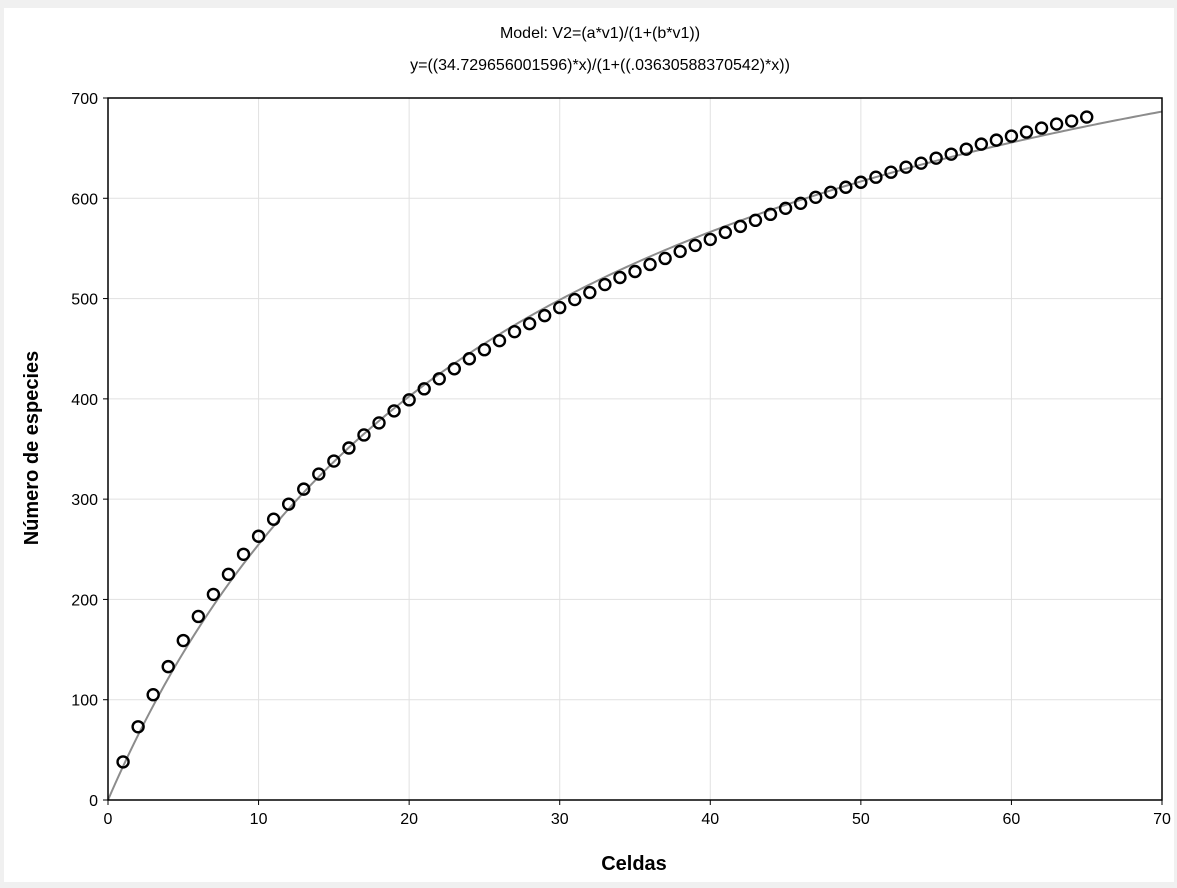 The image size is (1177, 888). I want to click on y-tick-label: 0, so click(93, 801).